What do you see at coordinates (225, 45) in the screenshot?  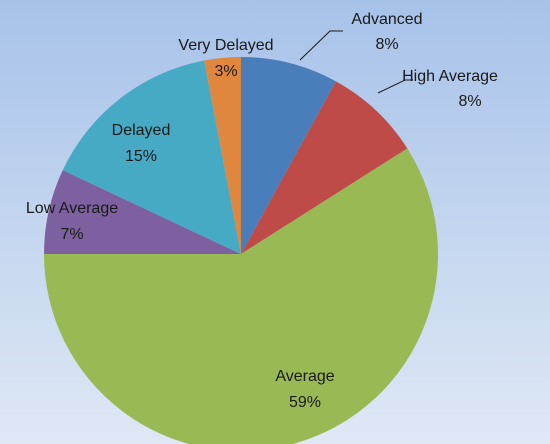 I see `slice-label: Very Delayed` at bounding box center [225, 45].